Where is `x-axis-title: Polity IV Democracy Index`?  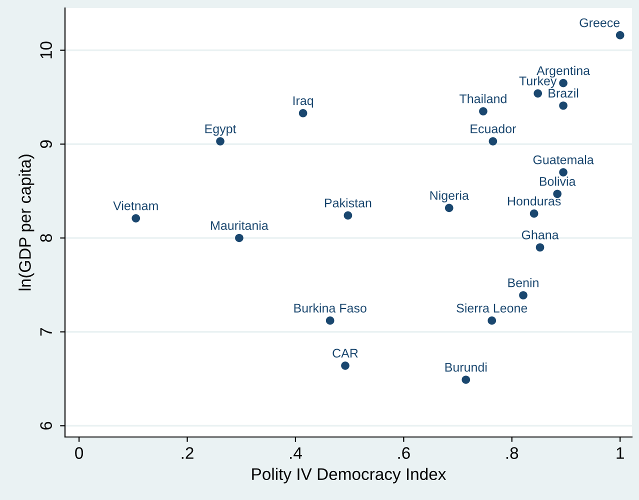
x-axis-title: Polity IV Democracy Index is located at coordinates (349, 476).